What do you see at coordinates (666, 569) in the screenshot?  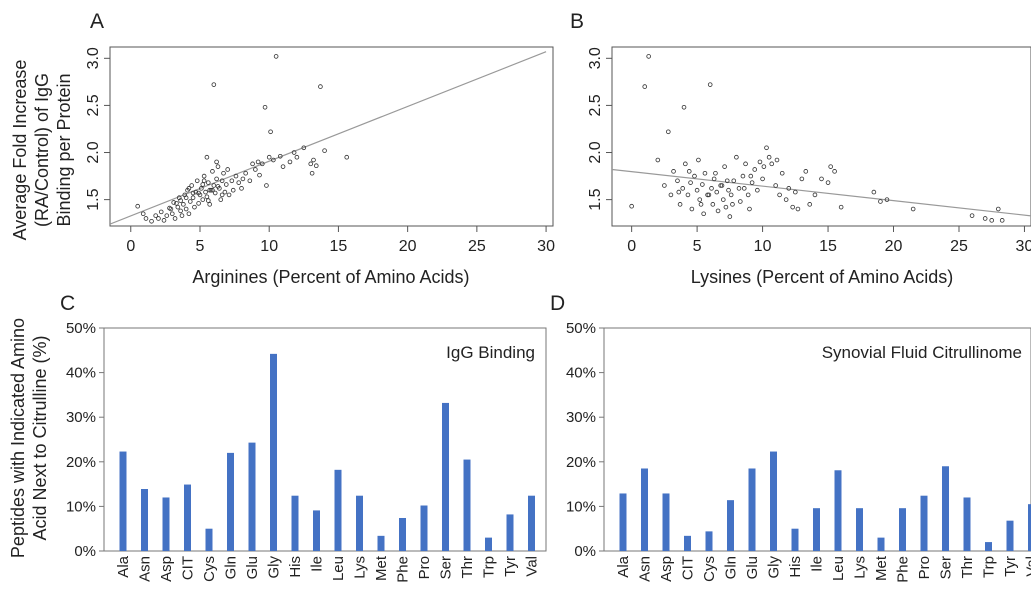 I see `category-label: Asp` at bounding box center [666, 569].